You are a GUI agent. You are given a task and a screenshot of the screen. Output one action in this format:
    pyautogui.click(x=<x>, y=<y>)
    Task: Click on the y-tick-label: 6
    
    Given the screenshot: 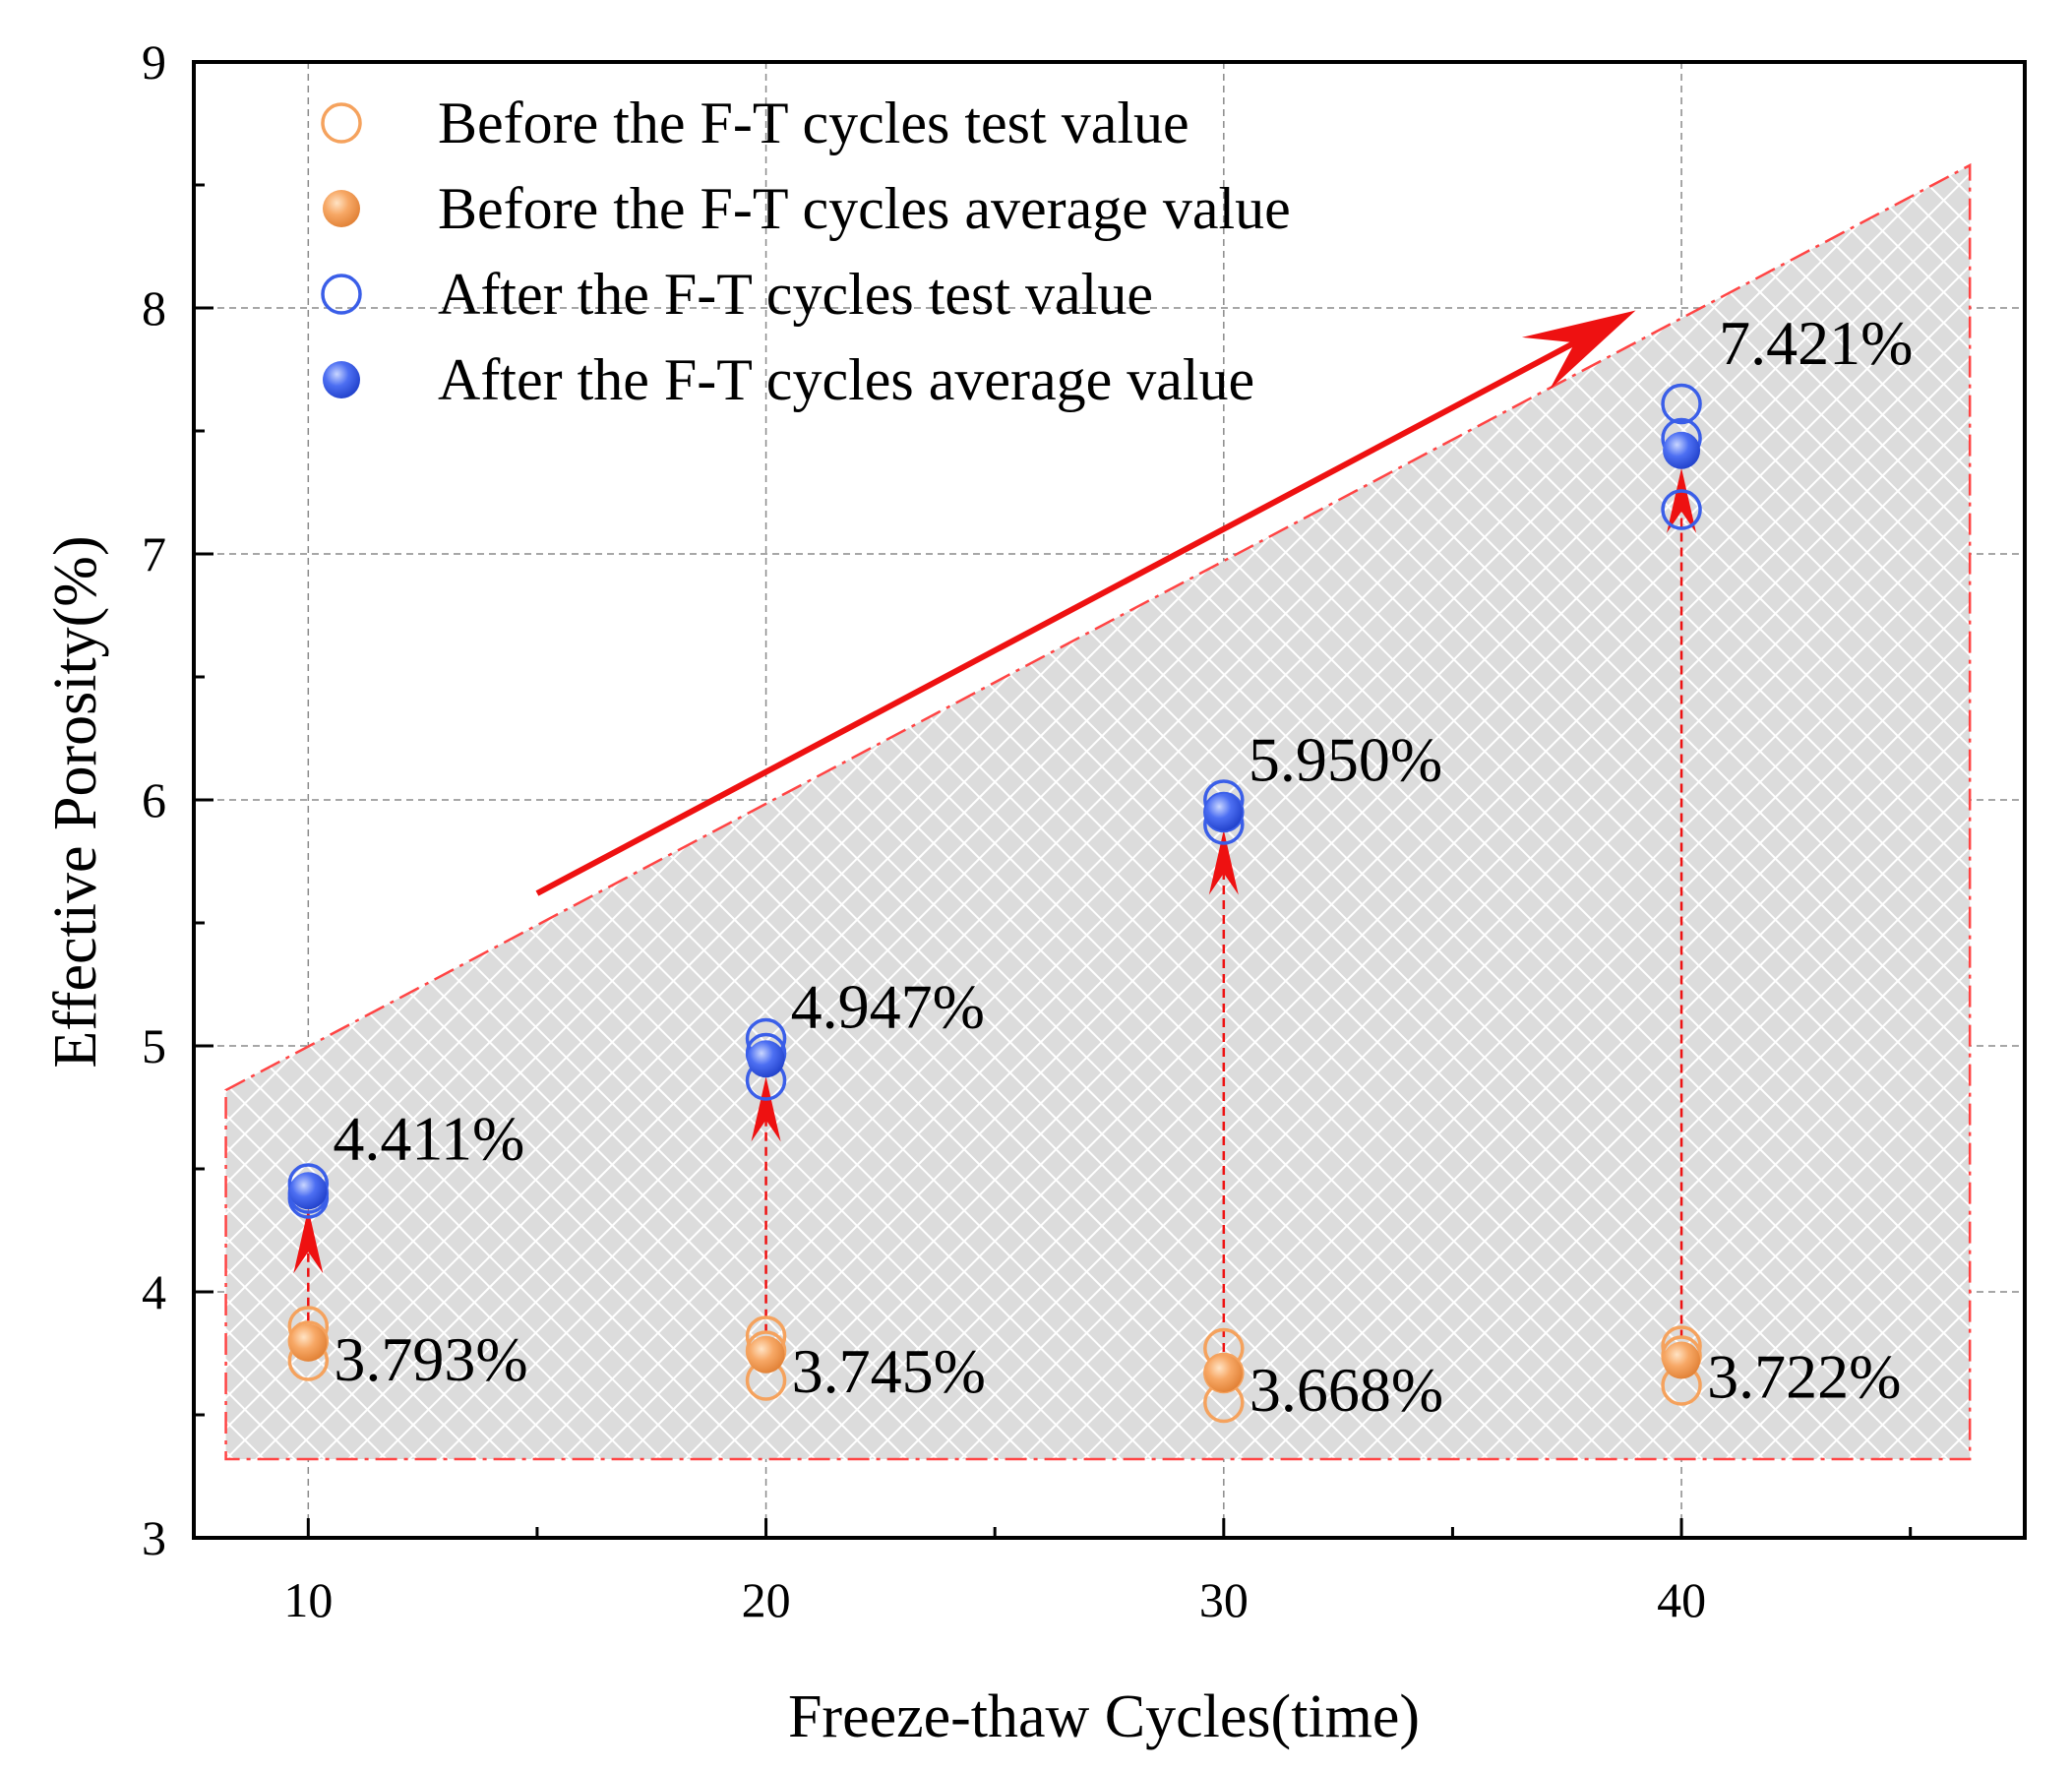 What is the action you would take?
    pyautogui.click(x=154, y=799)
    